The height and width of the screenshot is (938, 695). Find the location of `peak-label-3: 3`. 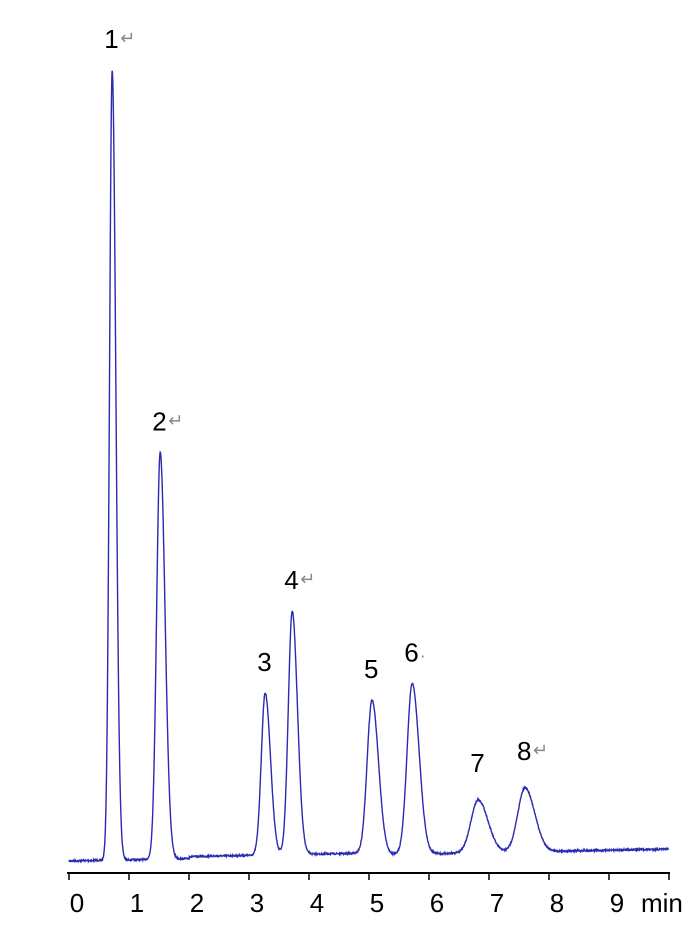

peak-label-3: 3 is located at coordinates (264, 662).